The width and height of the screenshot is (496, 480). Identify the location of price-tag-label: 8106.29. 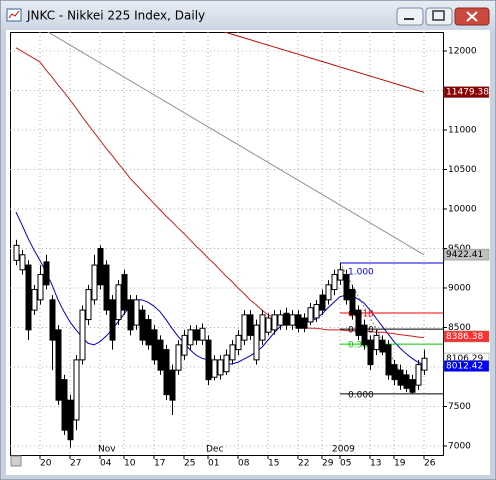
(464, 359).